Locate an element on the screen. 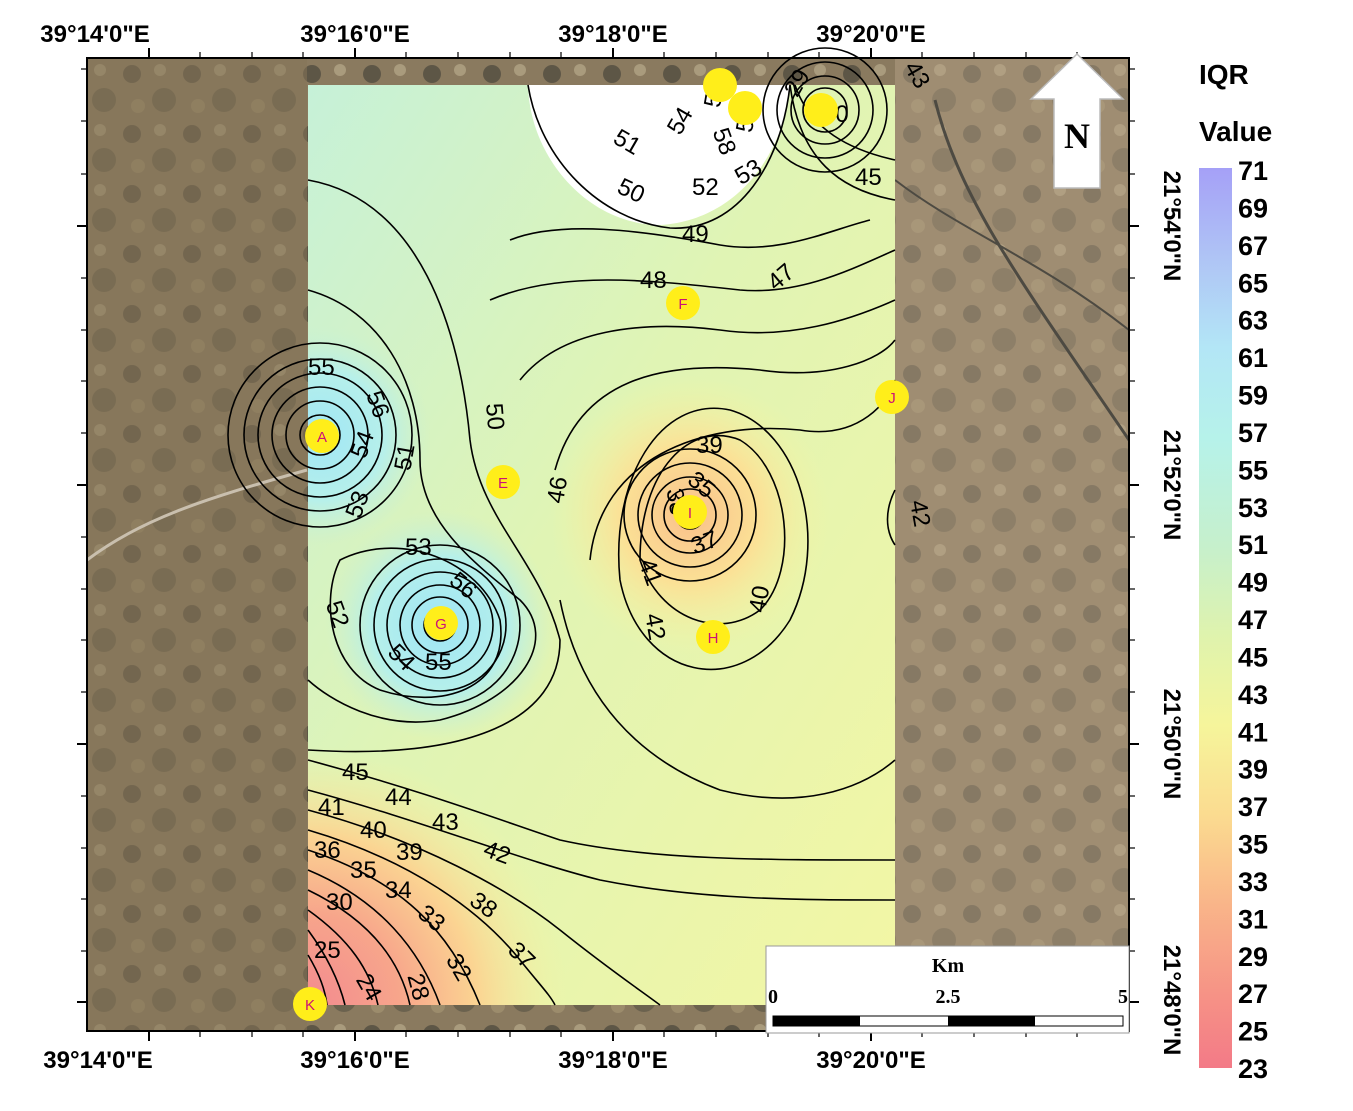 The width and height of the screenshot is (1353, 1111). legend-tick-label: 45 is located at coordinates (1253, 657).